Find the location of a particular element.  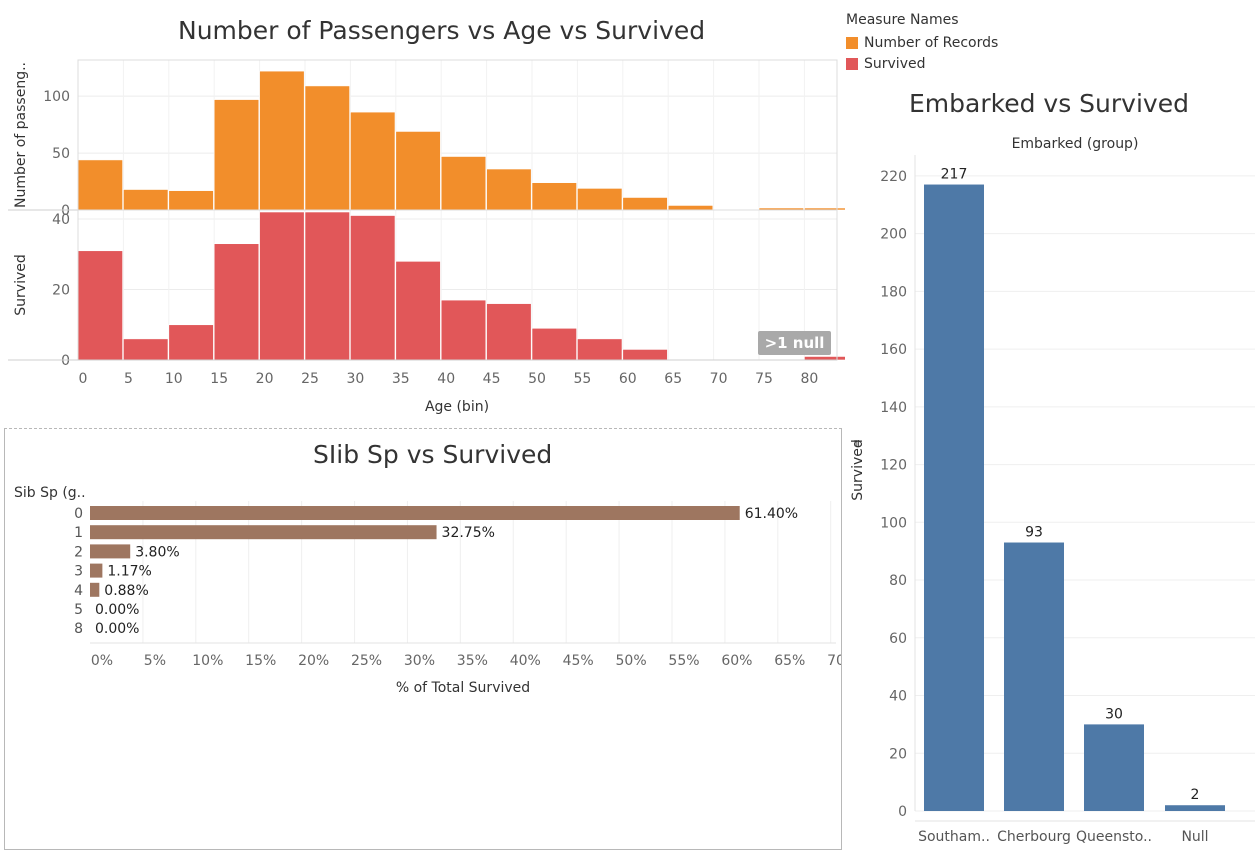

x-tick-label: 75 is located at coordinates (764, 379).